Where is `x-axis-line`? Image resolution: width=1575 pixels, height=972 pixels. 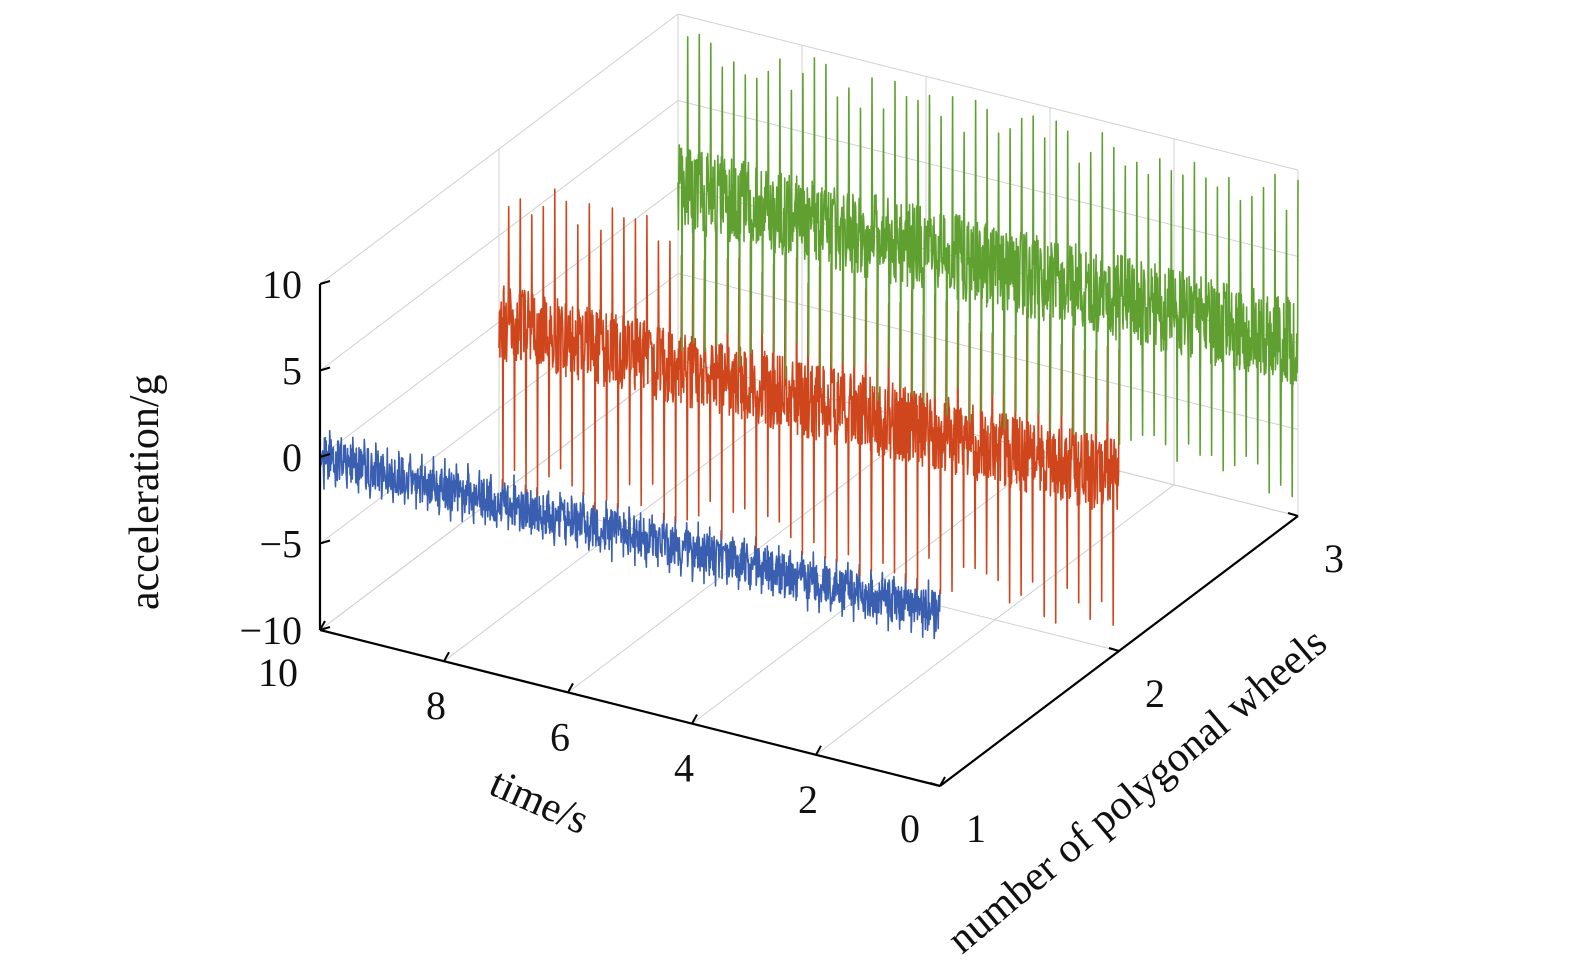 x-axis-line is located at coordinates (630, 708).